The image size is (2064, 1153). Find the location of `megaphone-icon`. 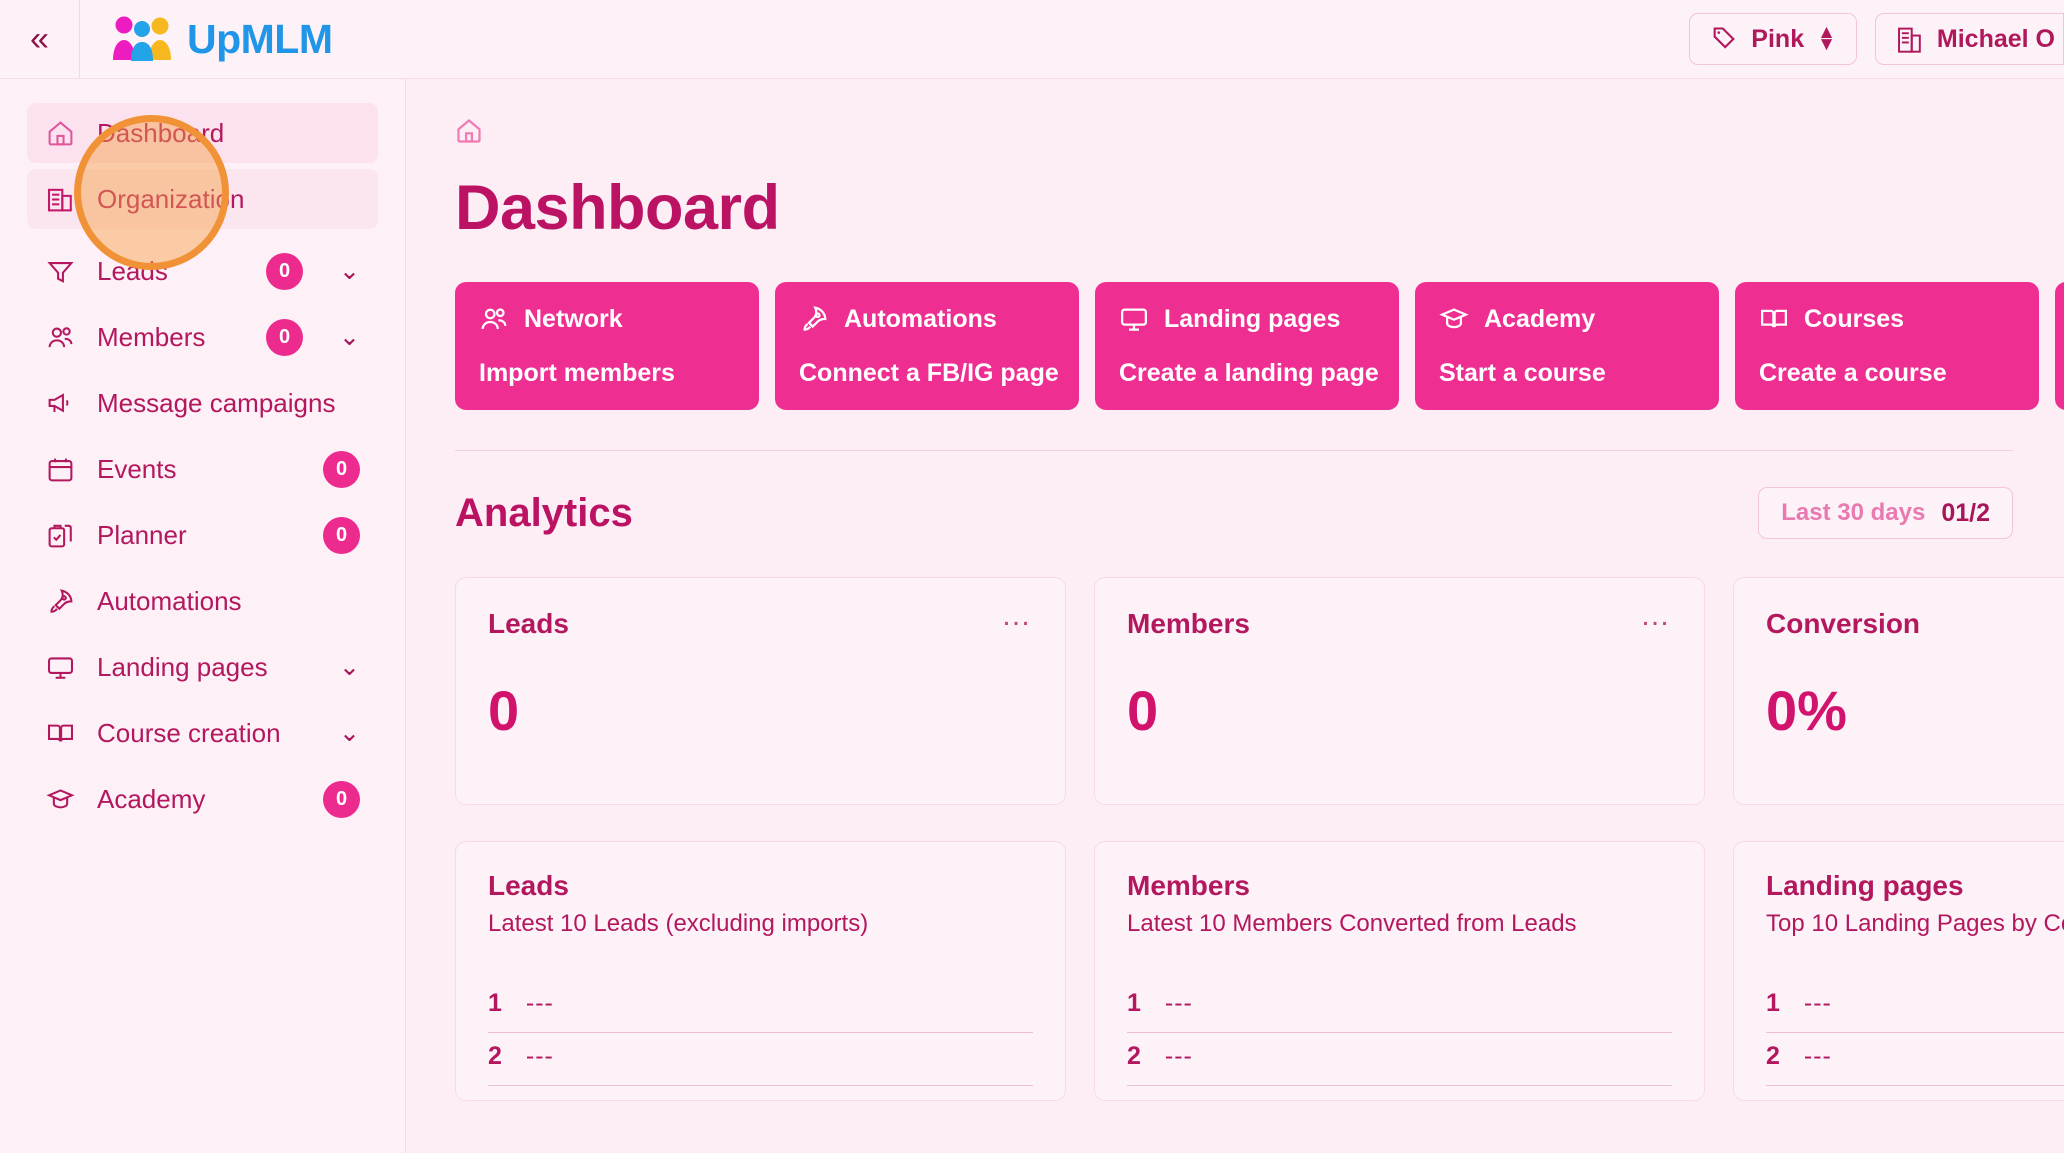

megaphone-icon is located at coordinates (60, 403).